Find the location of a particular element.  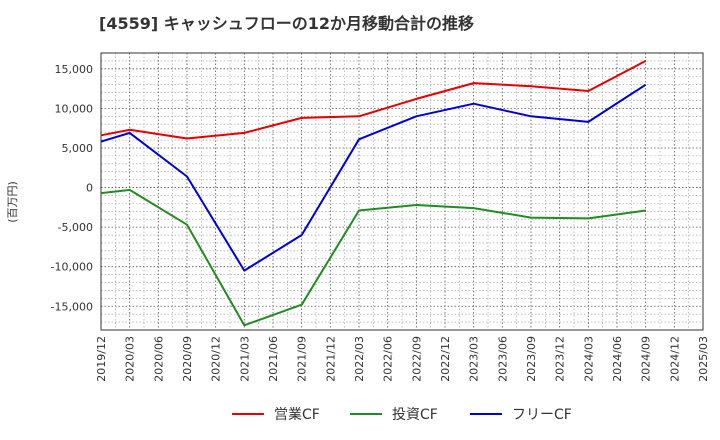

chart-title: [4559] キャッシュフローの12か月移動合計の推移 is located at coordinates (286, 23).